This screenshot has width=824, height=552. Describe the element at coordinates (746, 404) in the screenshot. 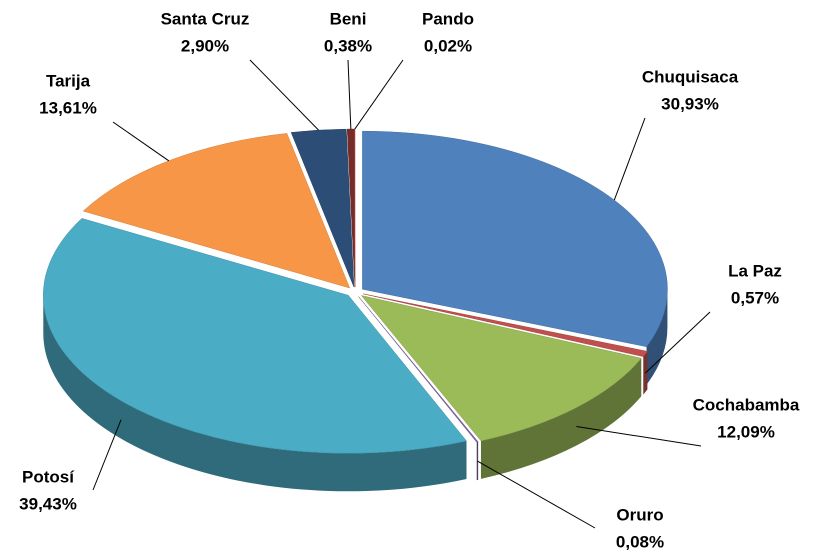

I see `slice-label: Cochabamba` at that location.